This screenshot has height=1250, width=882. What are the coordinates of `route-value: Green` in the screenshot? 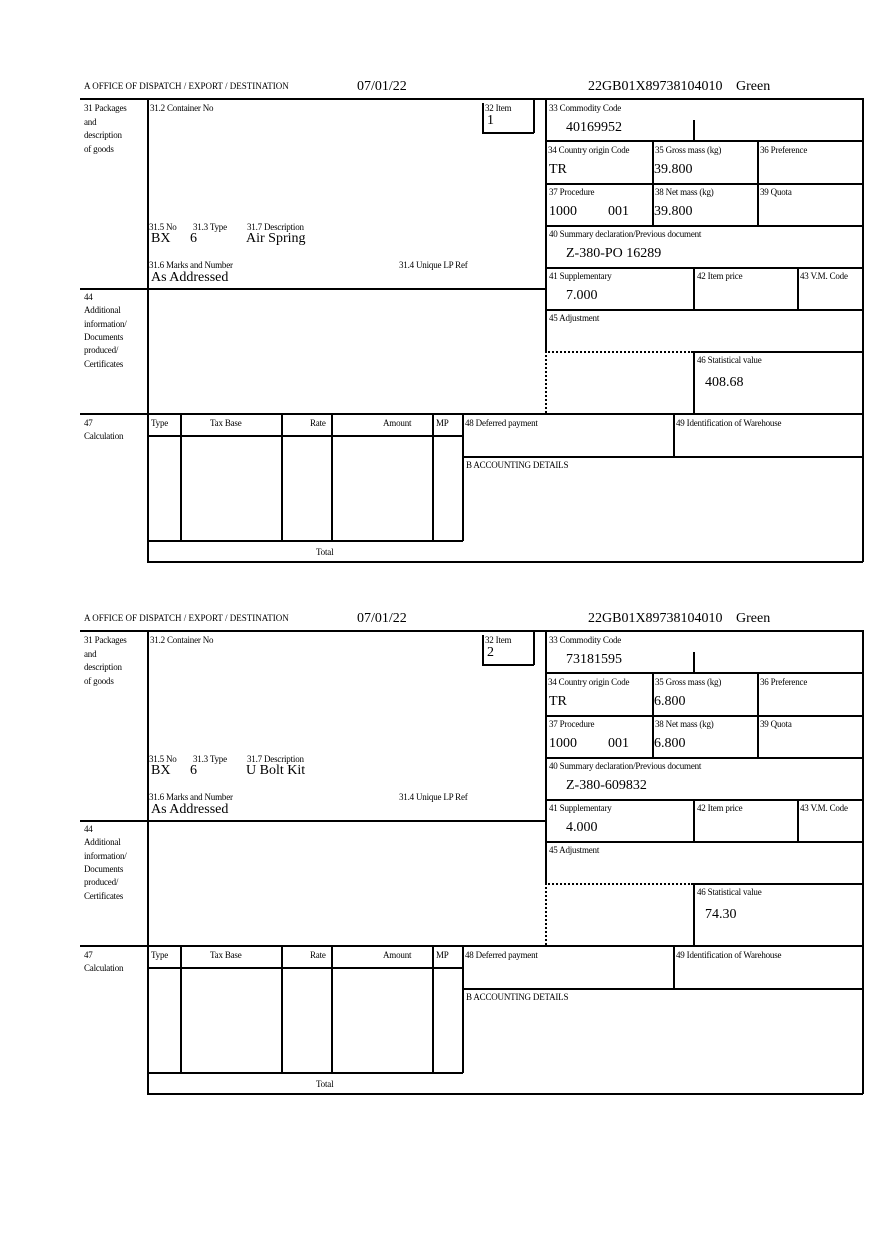 It's located at (753, 618).